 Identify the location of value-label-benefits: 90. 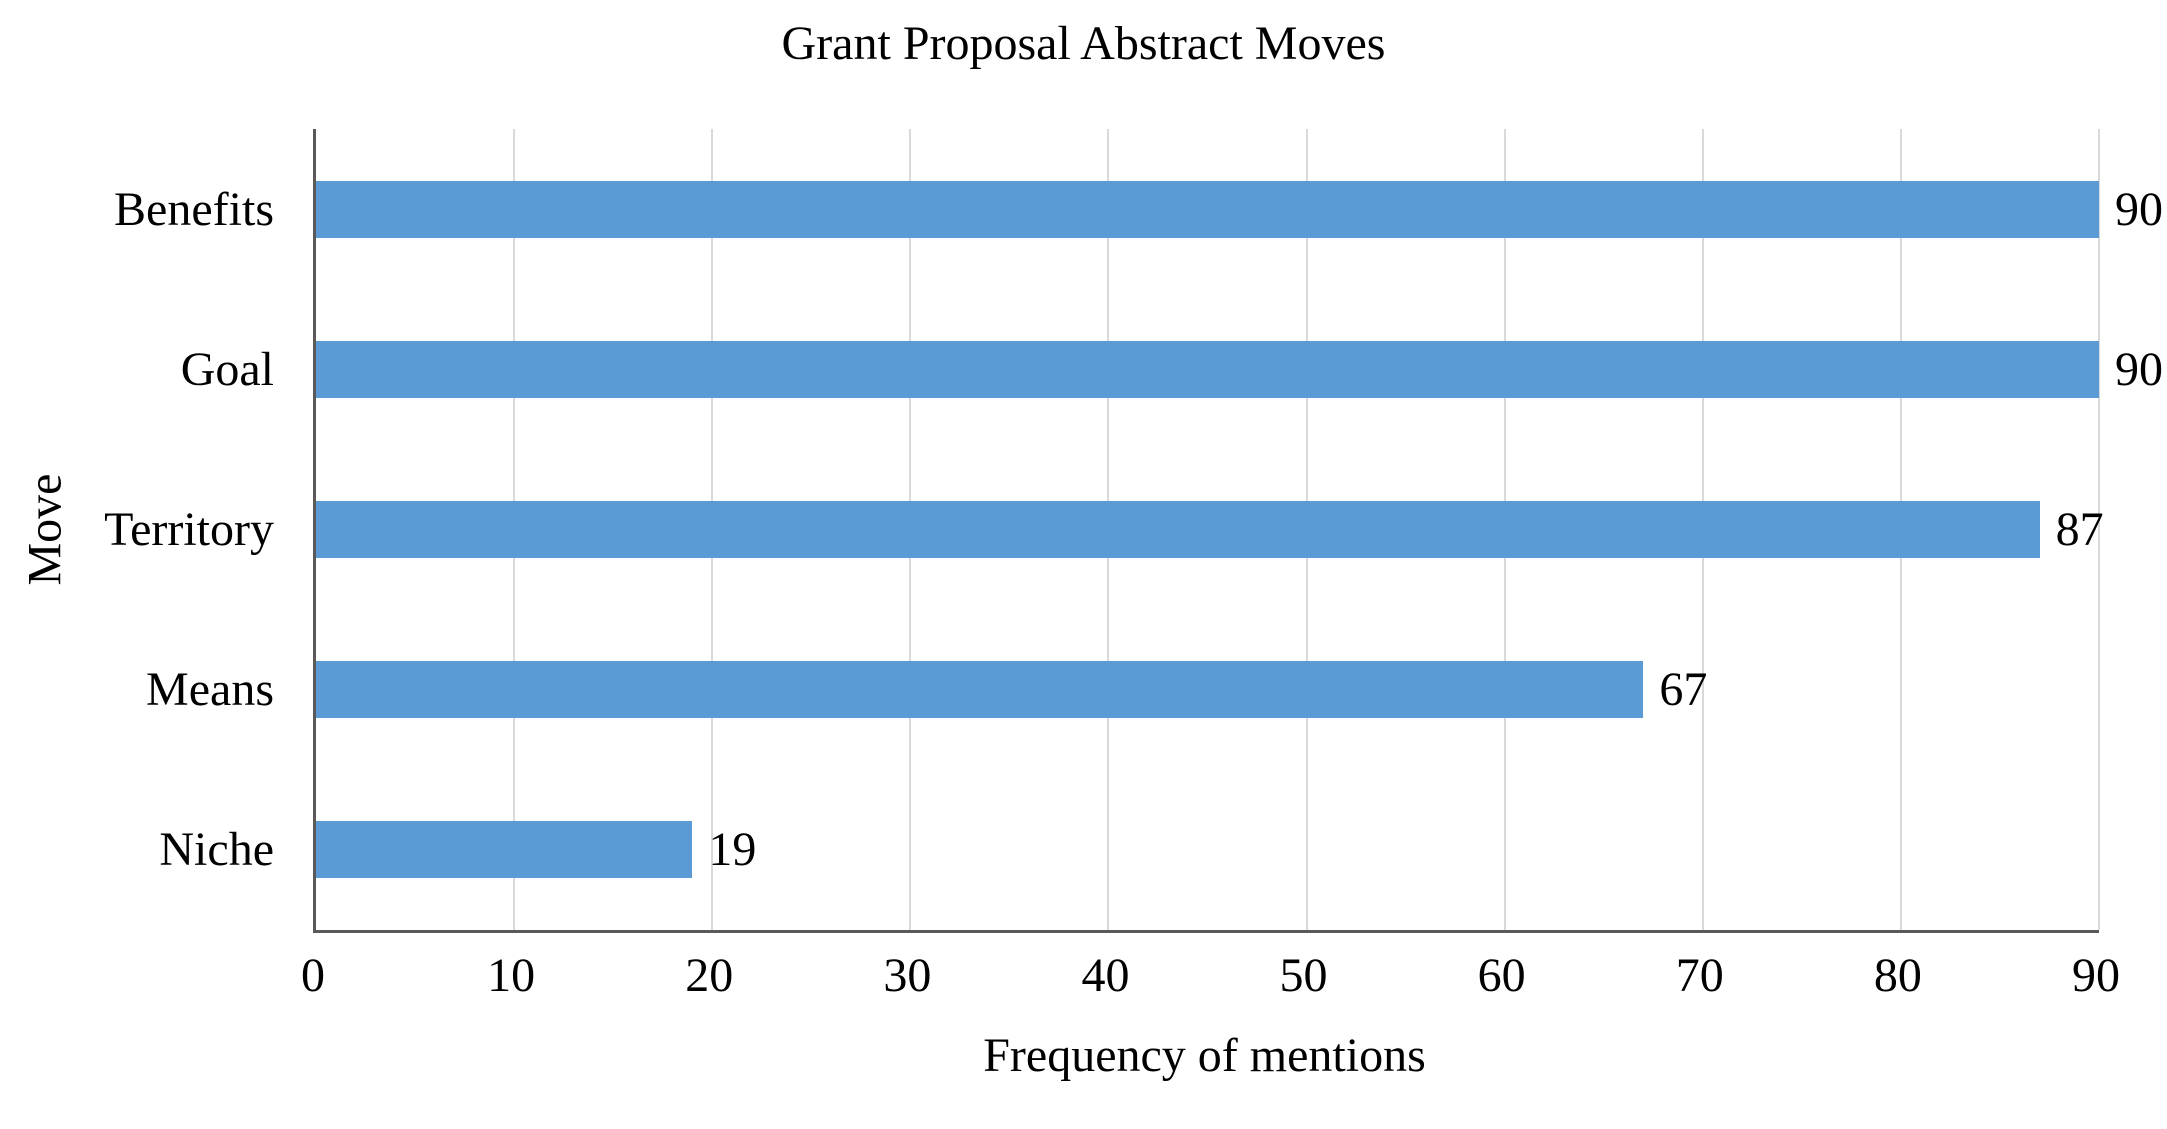
(2139, 209).